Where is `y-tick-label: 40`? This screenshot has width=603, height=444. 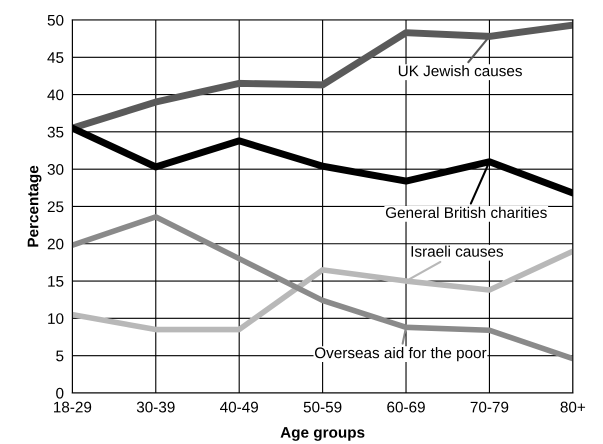 y-tick-label: 40 is located at coordinates (55, 94).